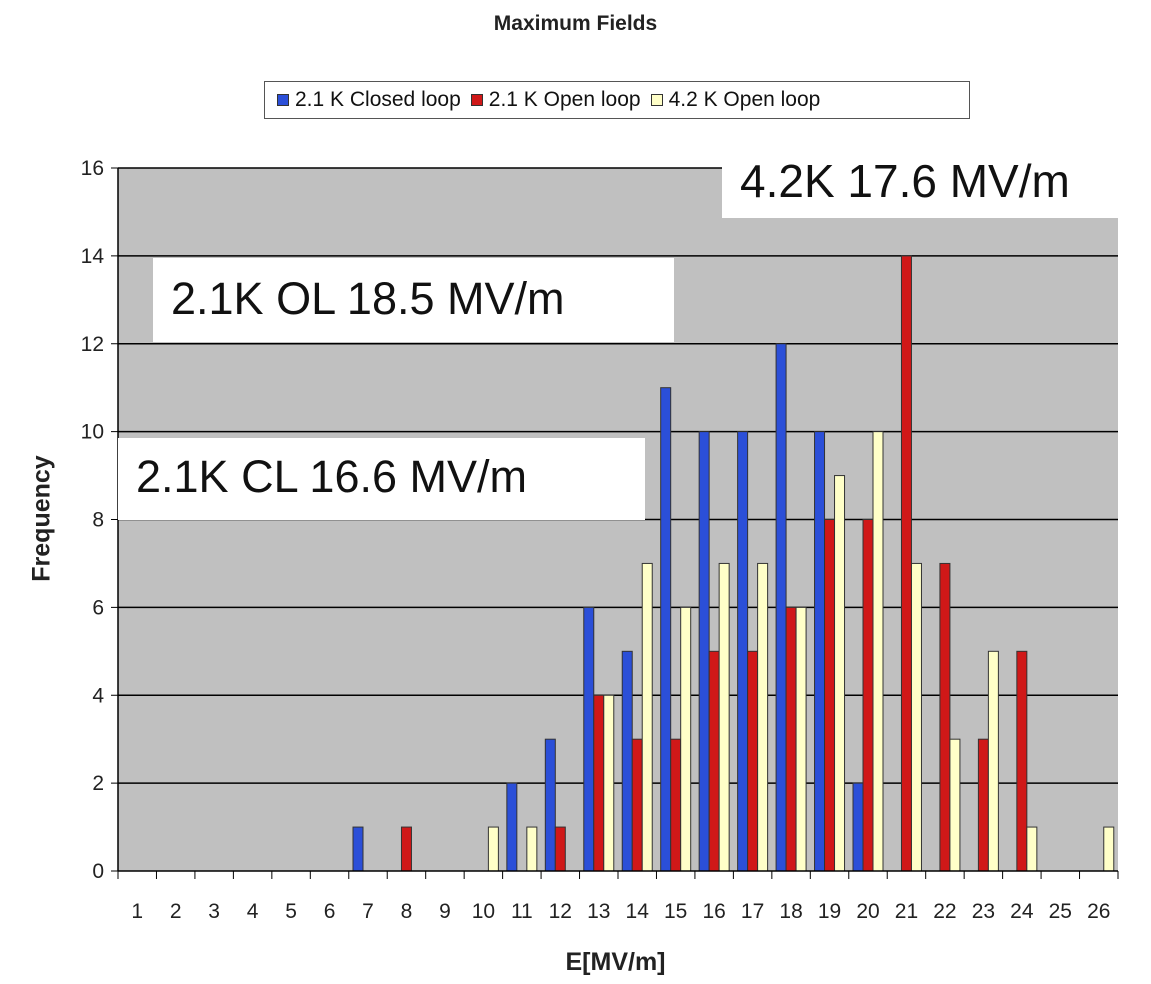  Describe the element at coordinates (713, 911) in the screenshot. I see `x-tick-label: 16` at that location.